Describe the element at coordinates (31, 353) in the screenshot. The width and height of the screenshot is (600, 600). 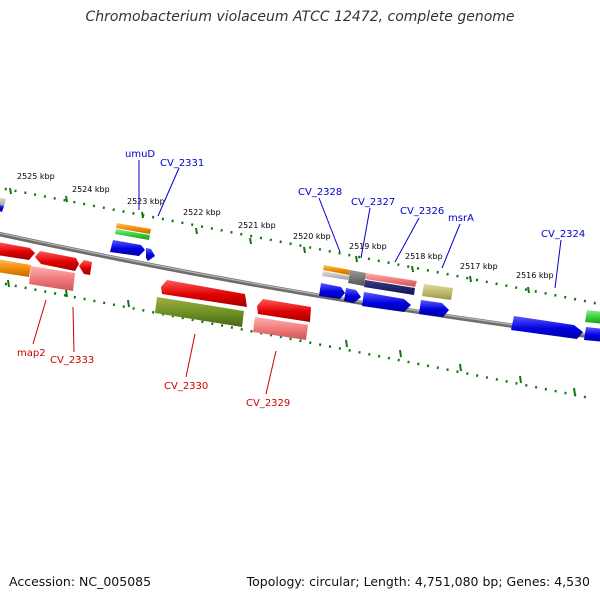
I see `gene-label: map2` at that location.